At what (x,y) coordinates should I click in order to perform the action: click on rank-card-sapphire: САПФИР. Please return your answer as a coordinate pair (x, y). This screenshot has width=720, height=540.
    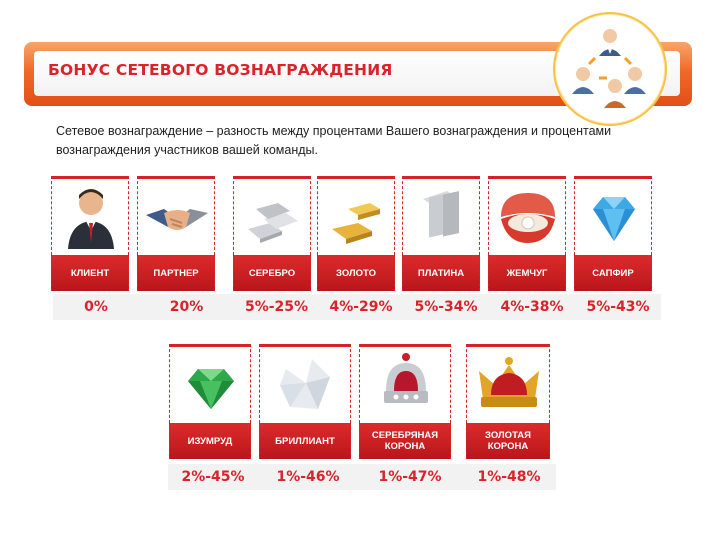
    Looking at the image, I should click on (613, 233).